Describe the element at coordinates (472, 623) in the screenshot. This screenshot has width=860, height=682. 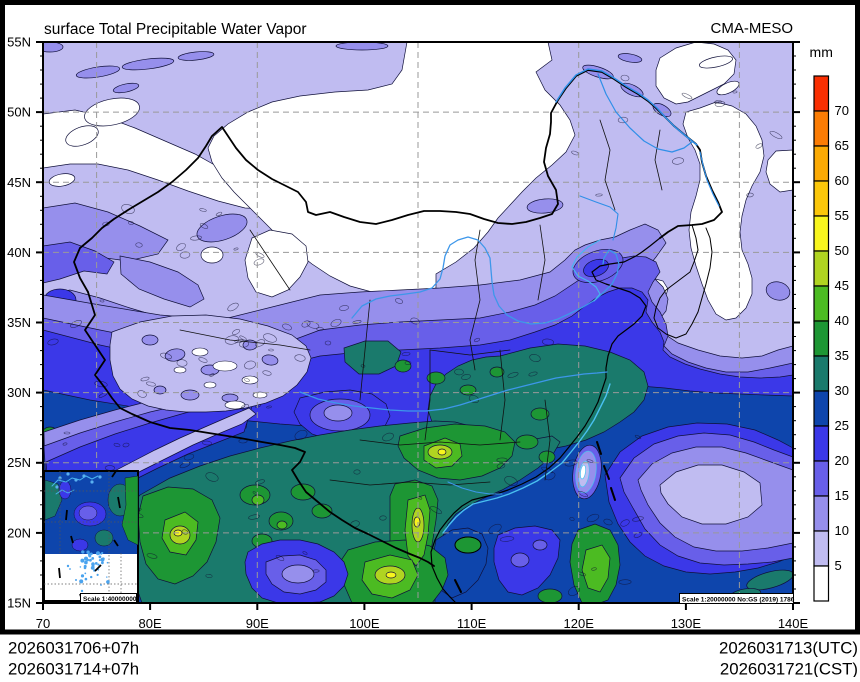
I see `svg-text: 110E` at that location.